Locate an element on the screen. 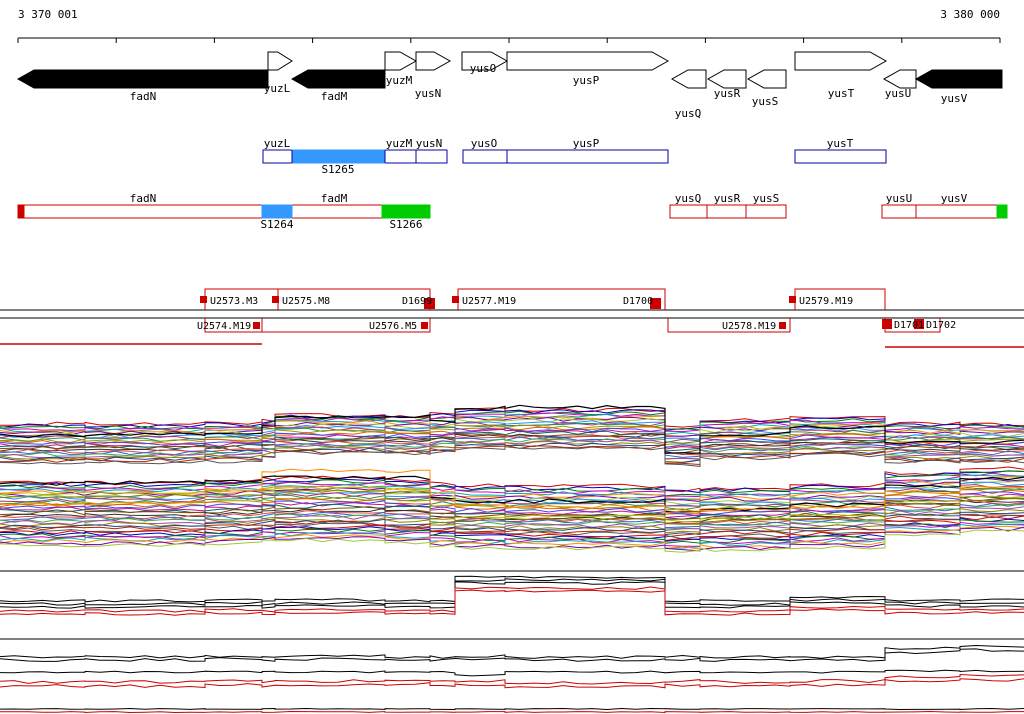 The width and height of the screenshot is (1024, 714). gene-arrow-yusS is located at coordinates (766, 79).